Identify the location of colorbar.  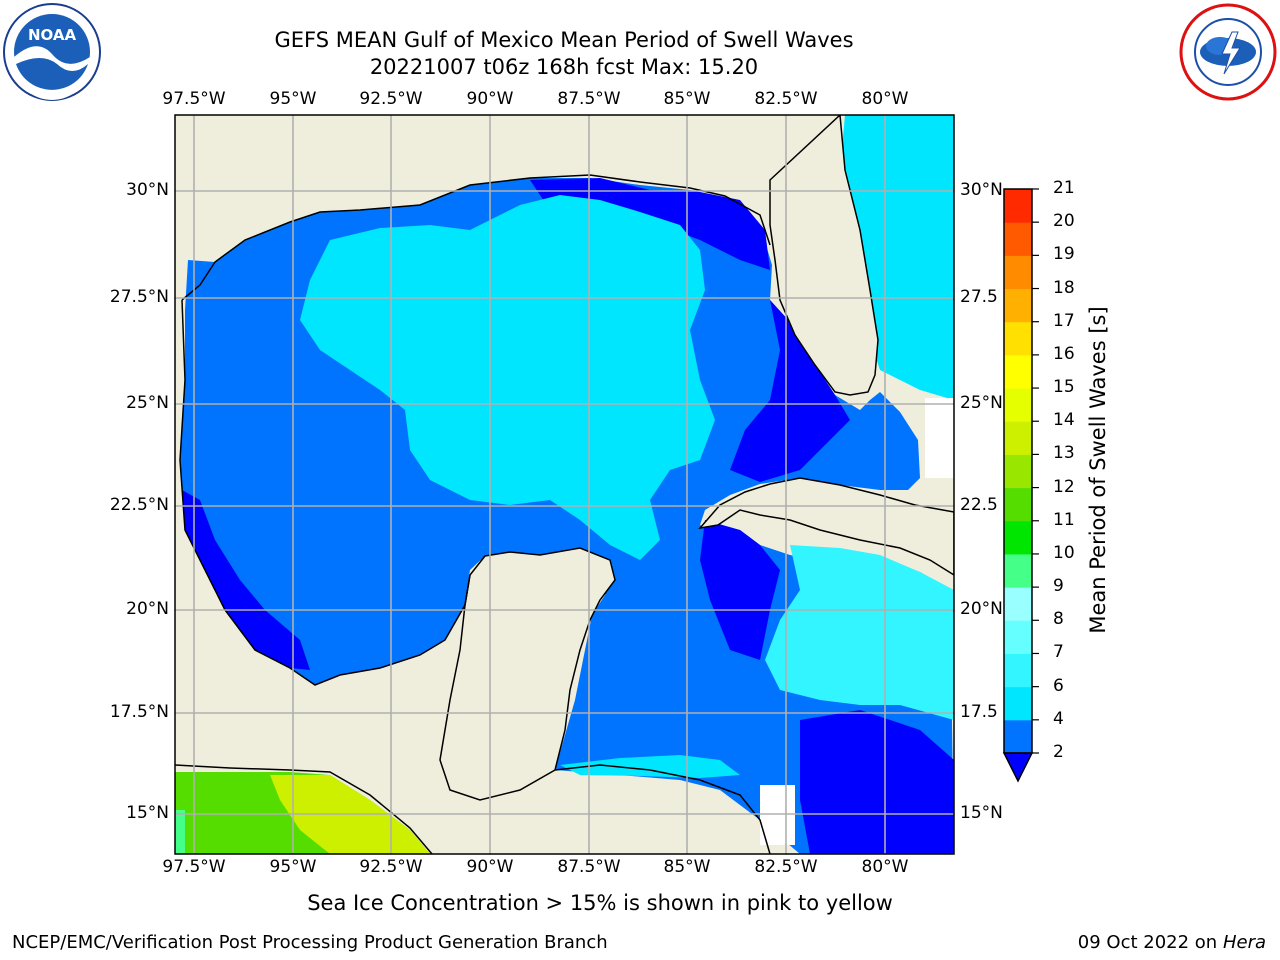
(1020, 485).